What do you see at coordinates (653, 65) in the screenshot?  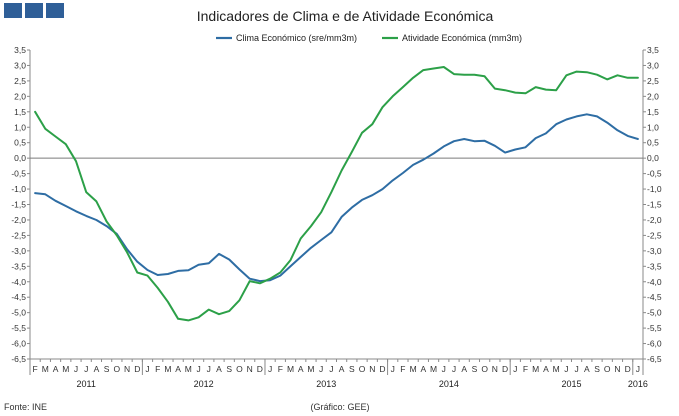 I see `y-tick-label-right: 3,0` at bounding box center [653, 65].